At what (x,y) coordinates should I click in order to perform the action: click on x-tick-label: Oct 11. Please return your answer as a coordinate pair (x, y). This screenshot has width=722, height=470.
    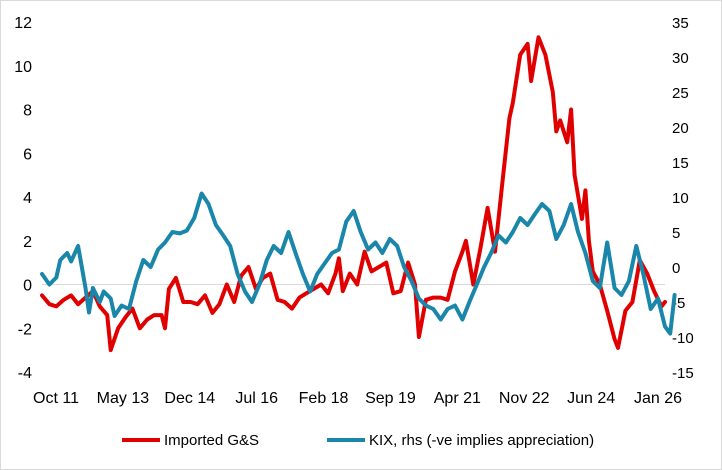
    Looking at the image, I should click on (56, 398).